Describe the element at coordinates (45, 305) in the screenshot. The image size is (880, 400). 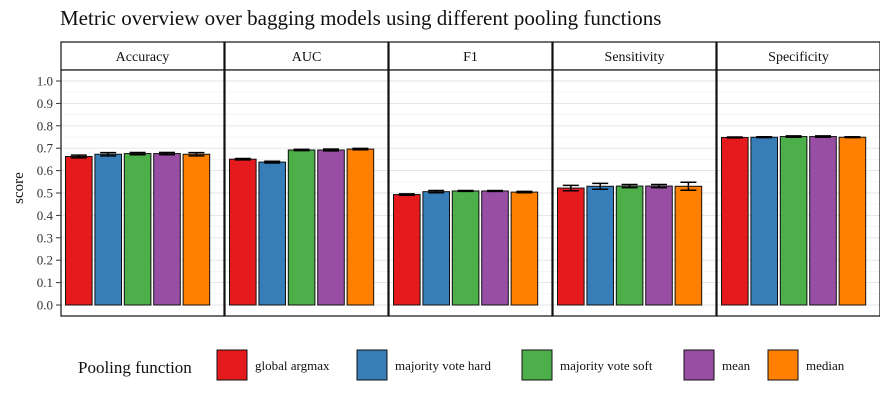
I see `y-tick-label: 0.0` at that location.